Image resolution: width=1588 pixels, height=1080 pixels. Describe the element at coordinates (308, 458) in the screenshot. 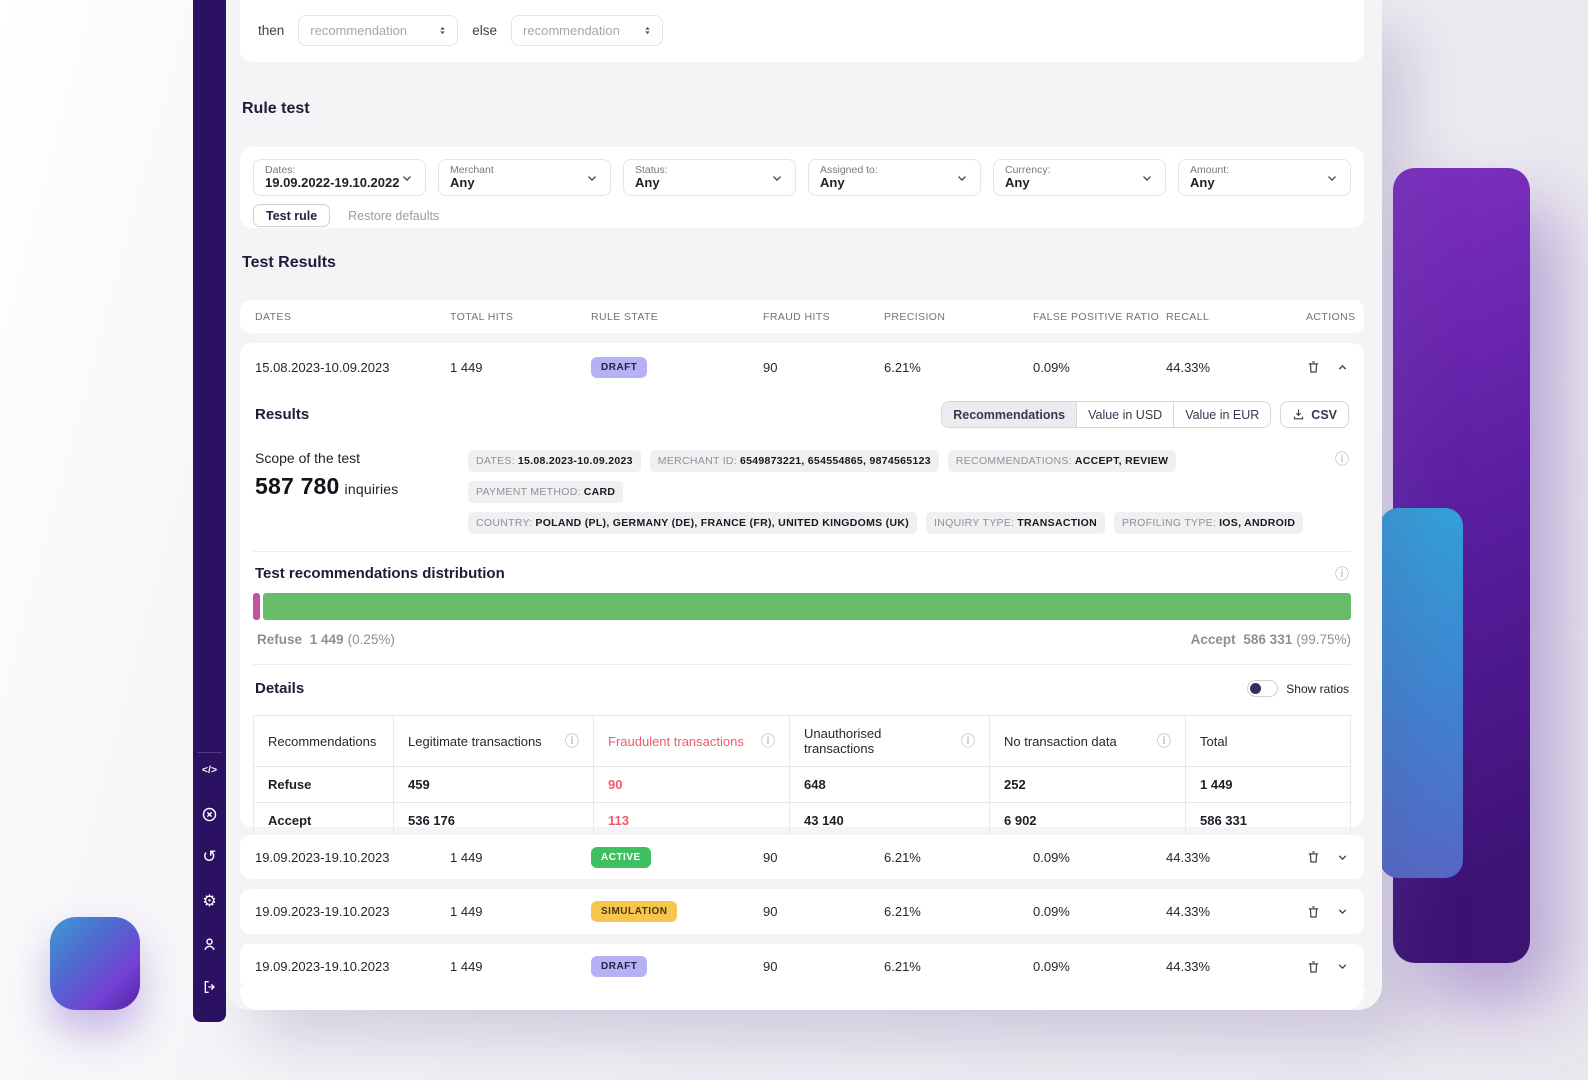

I see `scope-label: Scope of the test` at that location.